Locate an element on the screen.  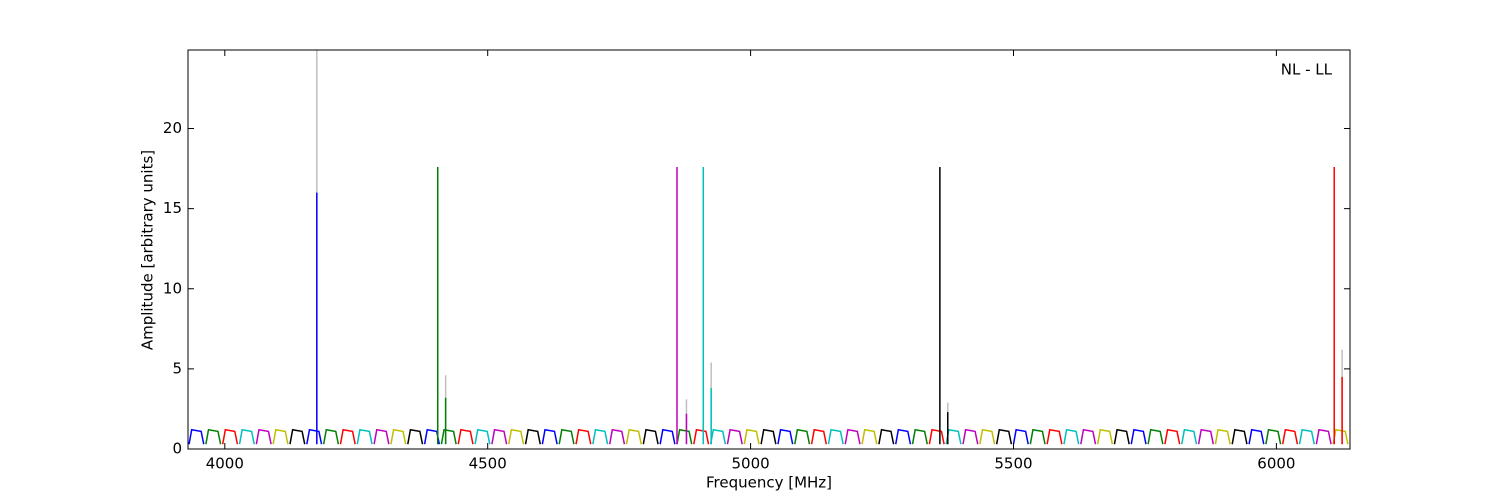
y-axis-label: Amplitude [arbitrary units] is located at coordinates (148, 250).